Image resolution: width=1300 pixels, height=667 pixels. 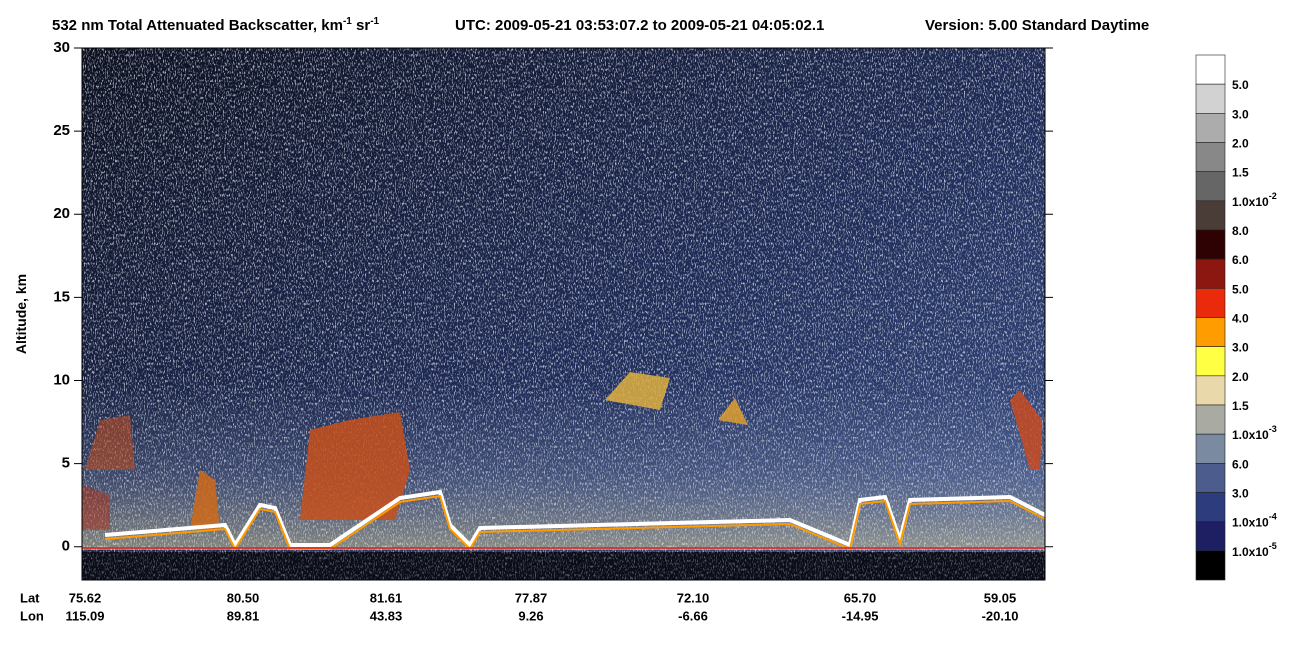 What do you see at coordinates (1000, 615) in the screenshot?
I see `lon-value: -20.10` at bounding box center [1000, 615].